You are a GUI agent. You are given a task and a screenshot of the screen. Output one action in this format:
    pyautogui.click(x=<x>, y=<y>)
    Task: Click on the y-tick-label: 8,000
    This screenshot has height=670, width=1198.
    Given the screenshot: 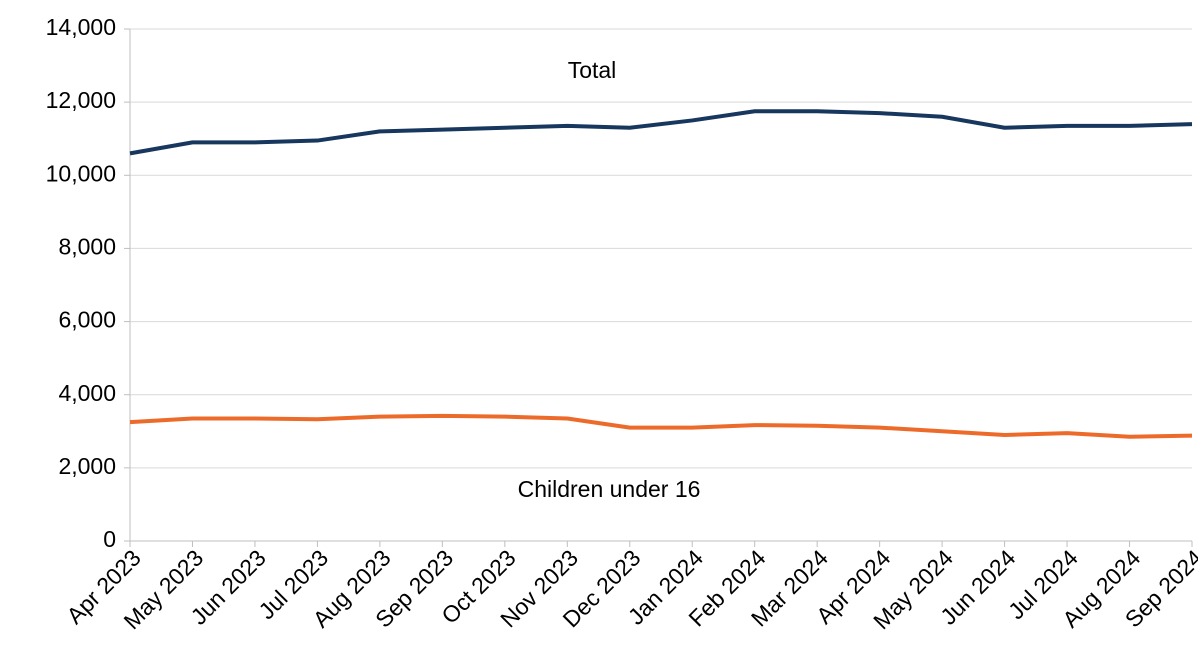 What is the action you would take?
    pyautogui.click(x=87, y=247)
    